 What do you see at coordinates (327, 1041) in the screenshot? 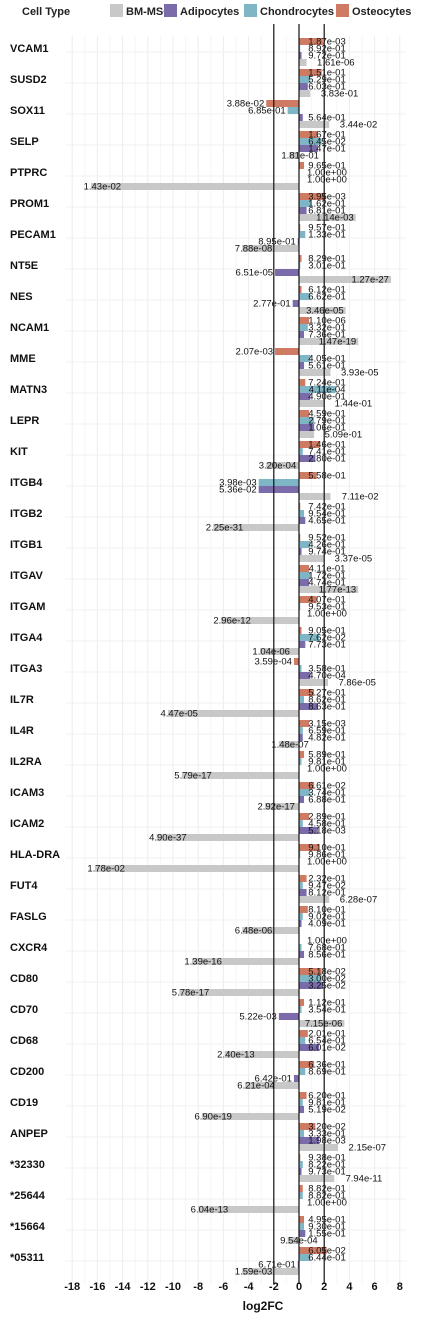
I see `data-label: 6.54e-01` at bounding box center [327, 1041].